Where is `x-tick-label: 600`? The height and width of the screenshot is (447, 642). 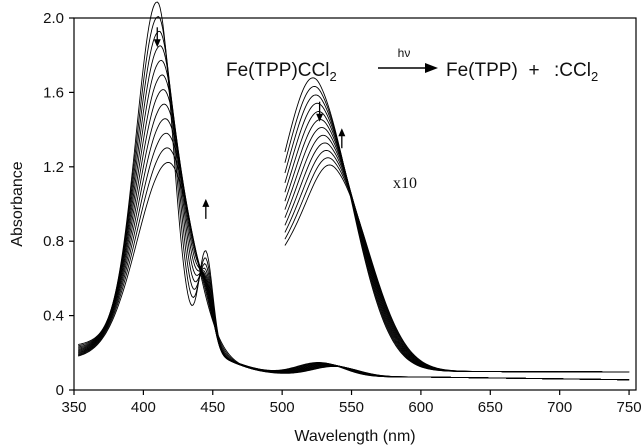
x-tick-label: 600 is located at coordinates (420, 407).